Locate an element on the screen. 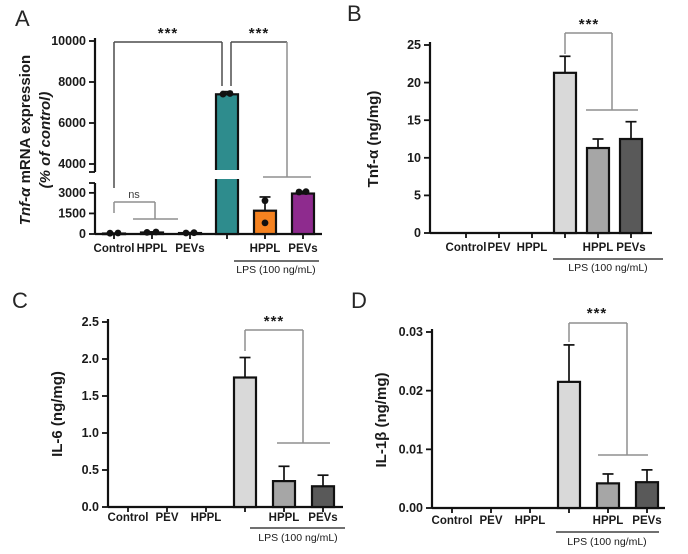 This screenshot has height=554, width=688. y-tick-label: 8000 is located at coordinates (72, 82).